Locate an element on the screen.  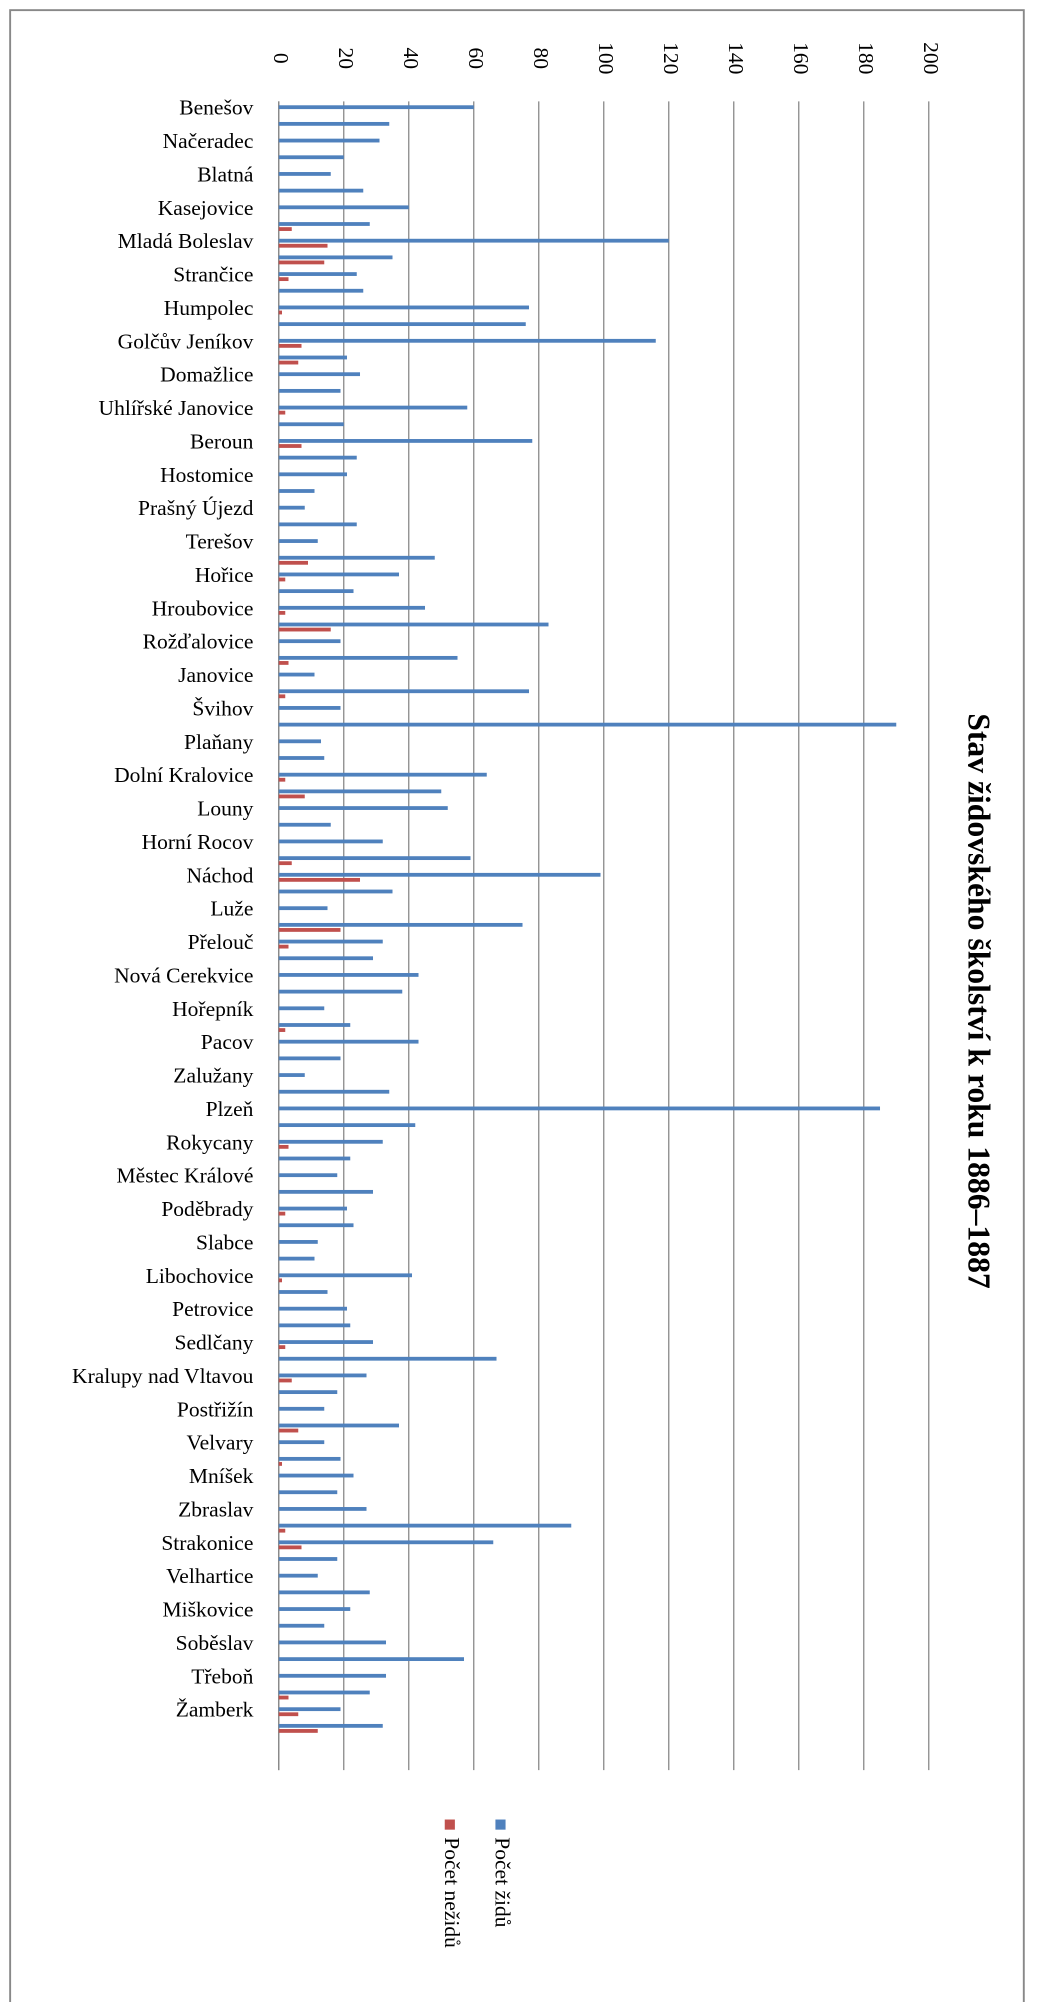
y-tick-label: Janovice is located at coordinates (215, 675).